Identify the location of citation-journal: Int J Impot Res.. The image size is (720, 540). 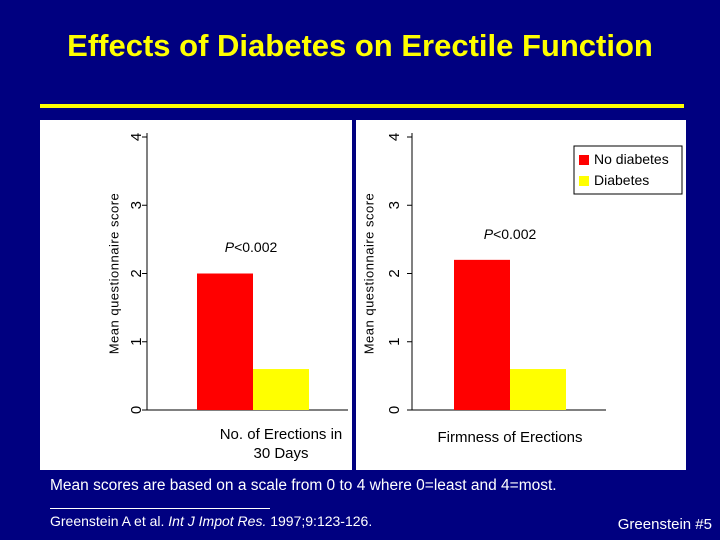
(217, 521).